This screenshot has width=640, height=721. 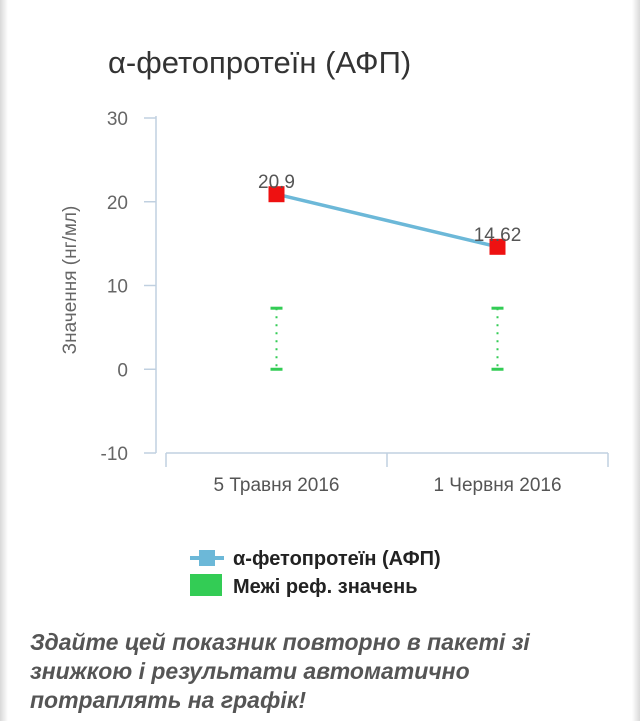 What do you see at coordinates (277, 485) in the screenshot?
I see `x-tick-label: 5 Травня 2016` at bounding box center [277, 485].